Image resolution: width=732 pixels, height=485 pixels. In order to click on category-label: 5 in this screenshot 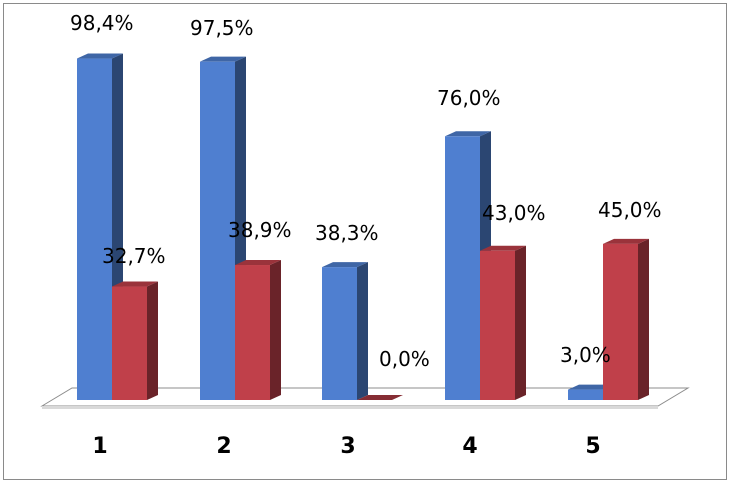, I will do `click(592, 446)`.